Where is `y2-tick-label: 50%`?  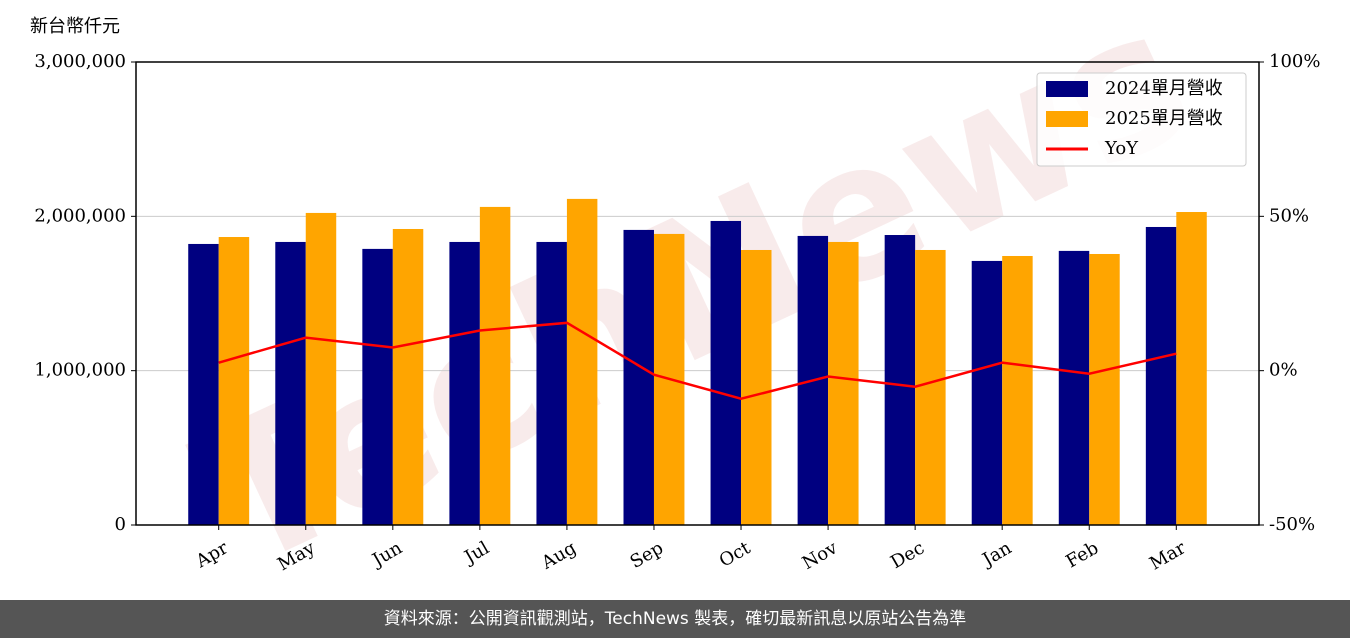 y2-tick-label: 50% is located at coordinates (1289, 215).